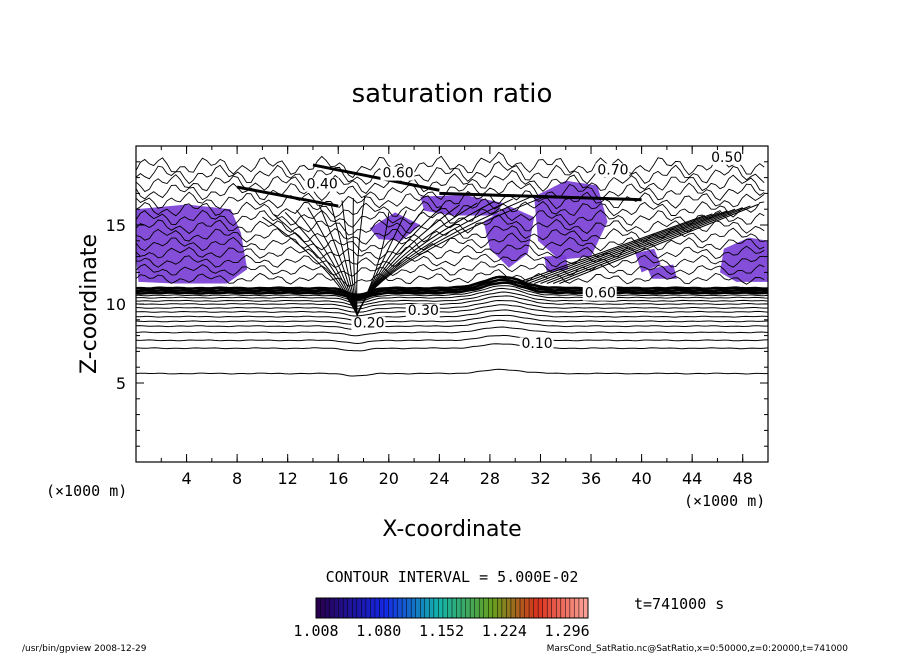 The image size is (904, 654). I want to click on x-axis-label: X-coordinate, so click(451, 529).